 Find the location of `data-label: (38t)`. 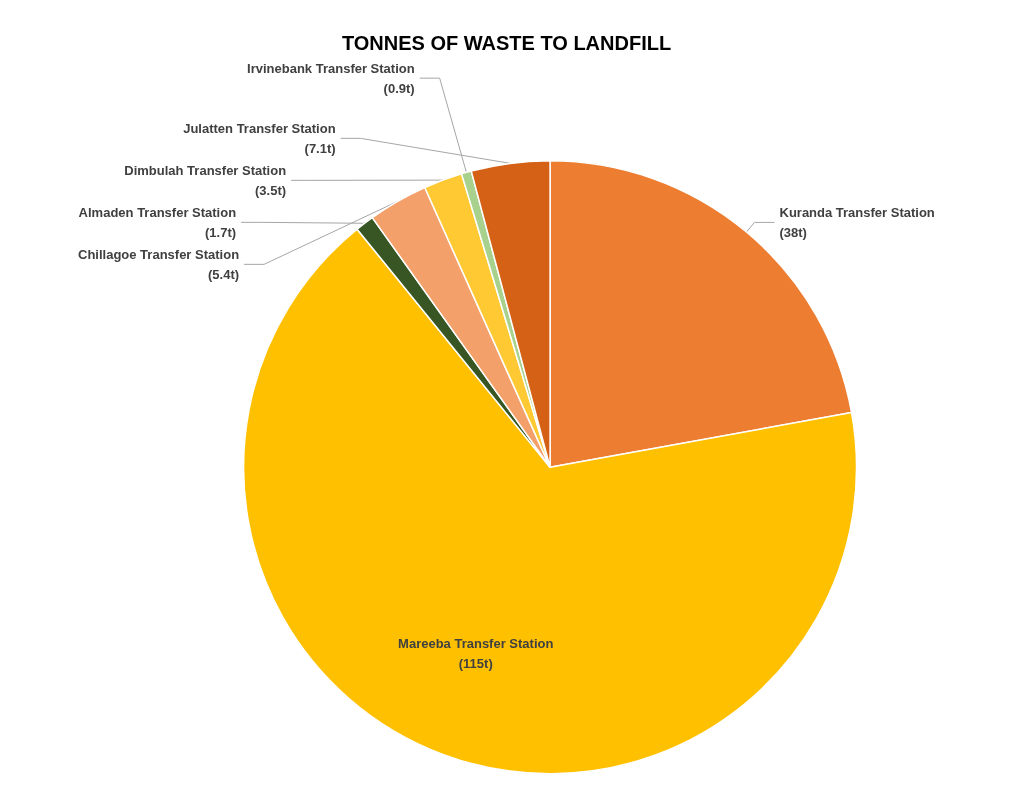

data-label: (38t) is located at coordinates (793, 232).